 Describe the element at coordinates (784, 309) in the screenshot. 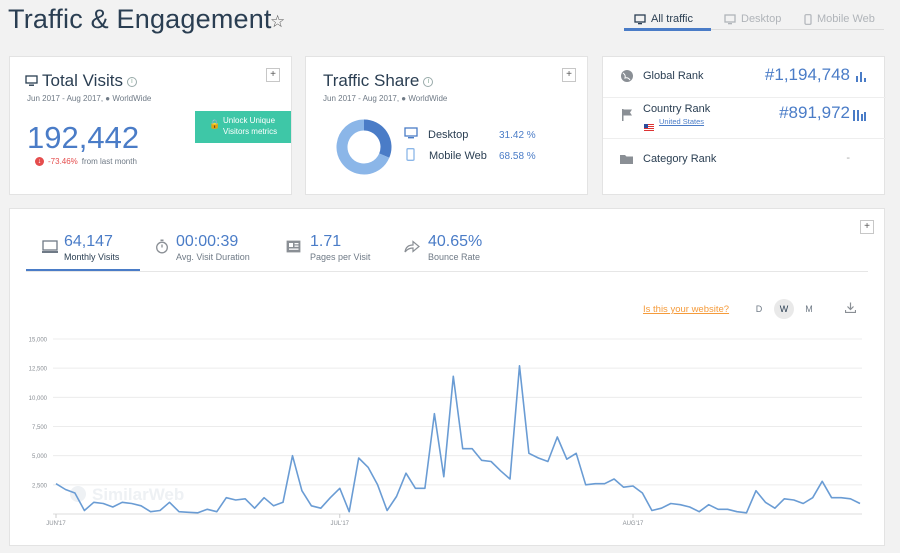

I see `granularity-weekly-button: W` at that location.